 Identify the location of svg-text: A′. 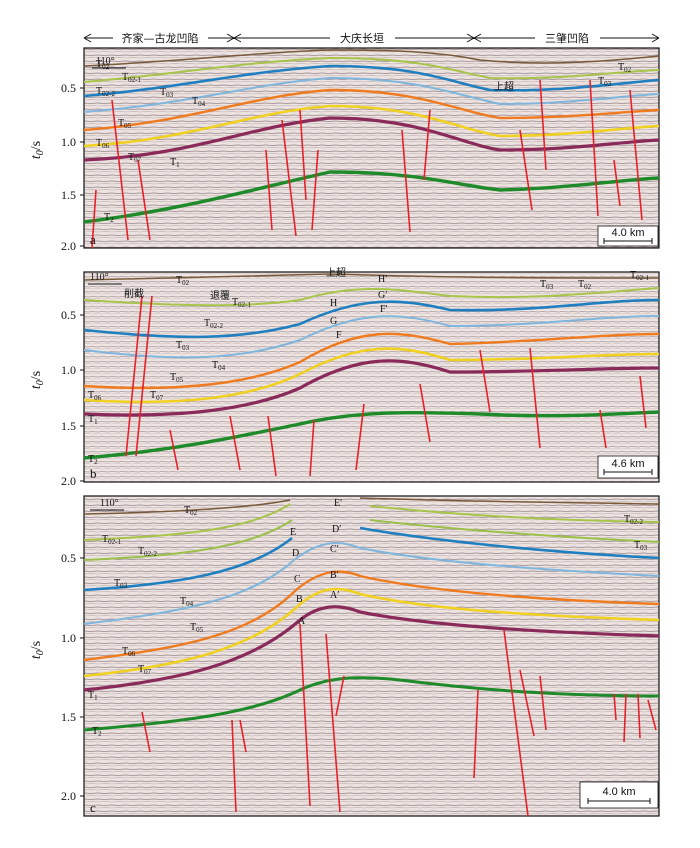
(334, 595).